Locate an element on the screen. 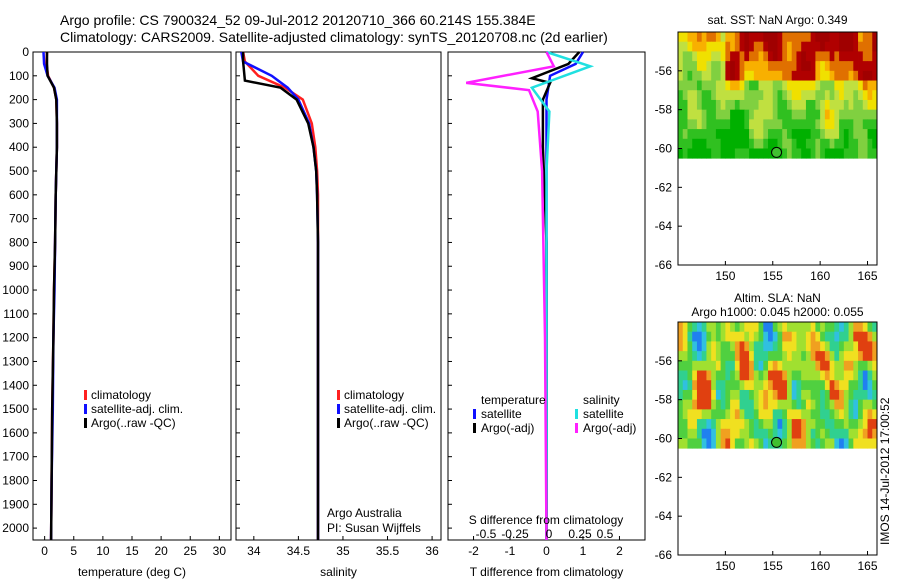 This screenshot has height=580, width=900. y-tick-label: 1100 is located at coordinates (16, 314).